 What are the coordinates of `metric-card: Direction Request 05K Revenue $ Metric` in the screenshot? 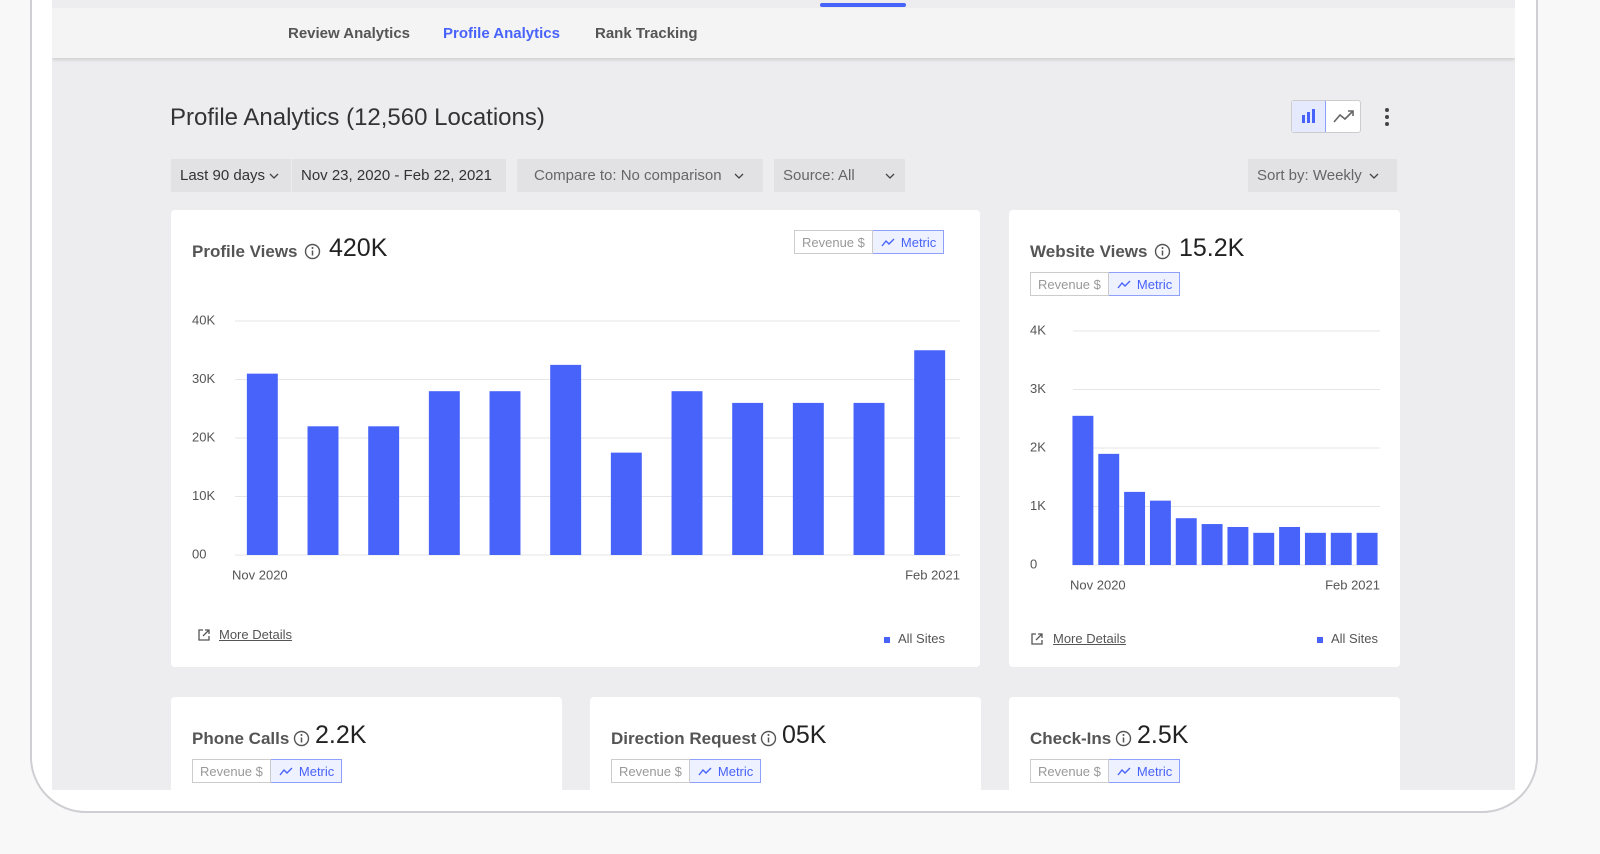 It's located at (785, 743).